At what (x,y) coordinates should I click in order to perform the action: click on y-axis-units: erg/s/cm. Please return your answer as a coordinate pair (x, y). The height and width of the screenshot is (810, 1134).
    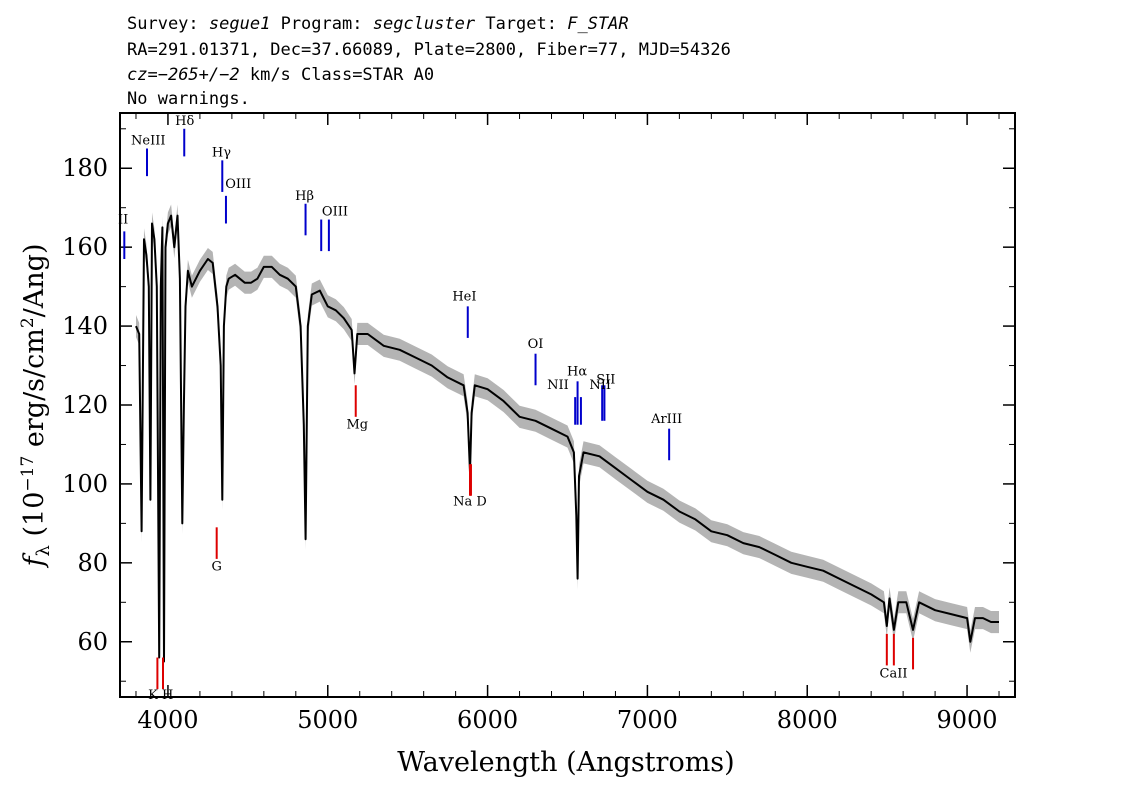
    Looking at the image, I should click on (34, 392).